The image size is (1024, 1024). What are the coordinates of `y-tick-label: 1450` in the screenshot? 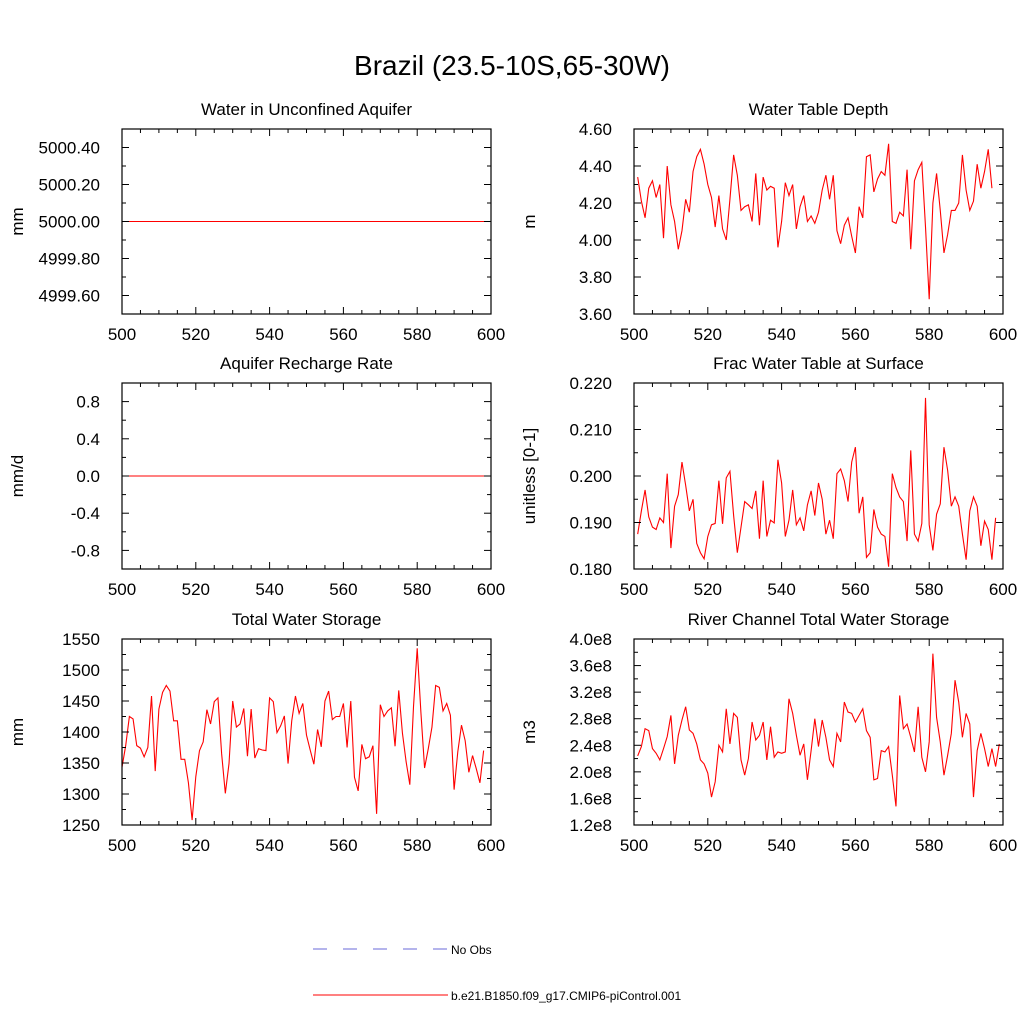 It's located at (81, 701).